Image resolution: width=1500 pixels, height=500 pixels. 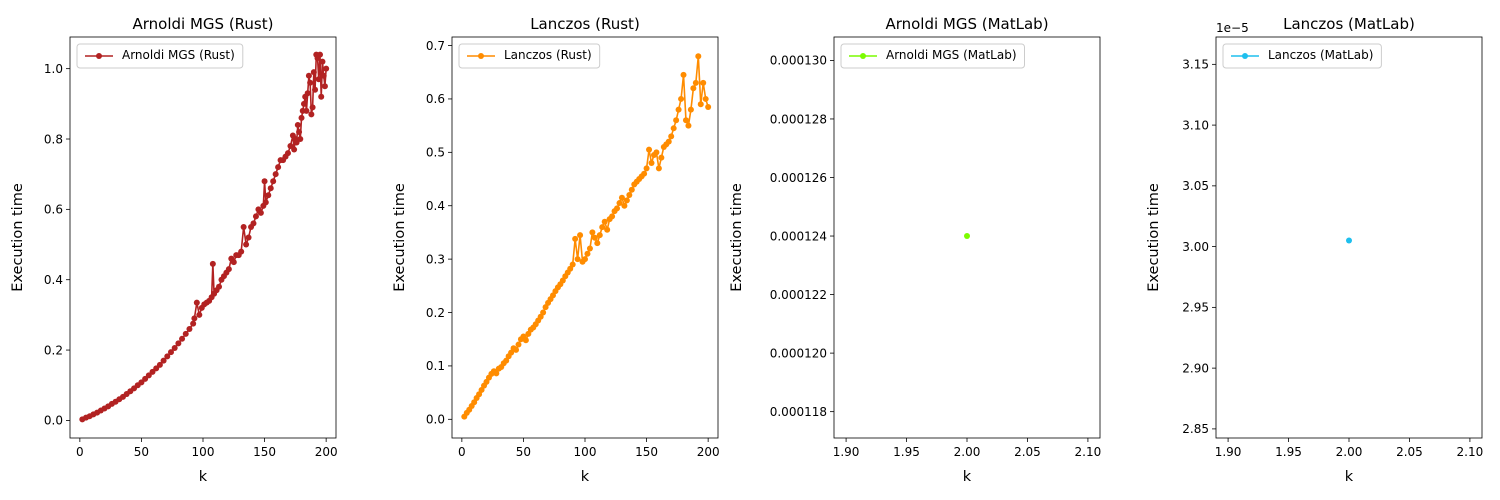 What do you see at coordinates (203, 452) in the screenshot?
I see `x-tick-label: 100` at bounding box center [203, 452].